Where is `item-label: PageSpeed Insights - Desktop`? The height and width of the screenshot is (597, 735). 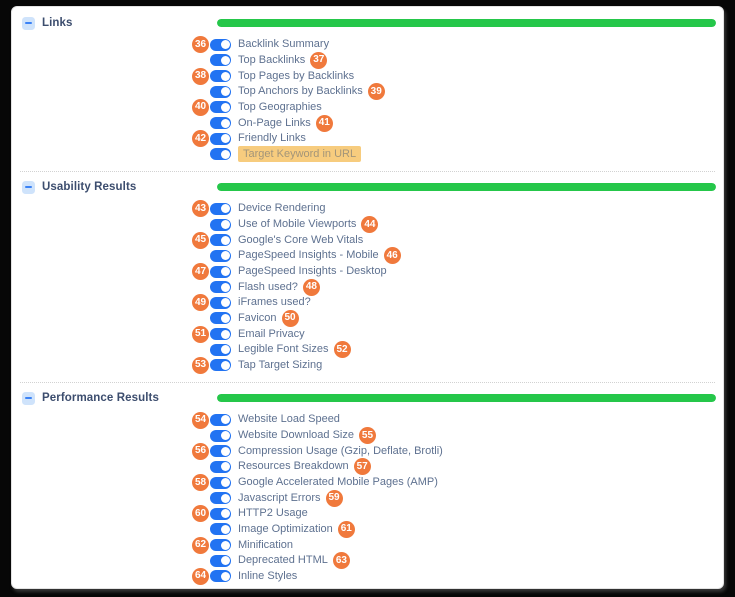 item-label: PageSpeed Insights - Desktop is located at coordinates (312, 271).